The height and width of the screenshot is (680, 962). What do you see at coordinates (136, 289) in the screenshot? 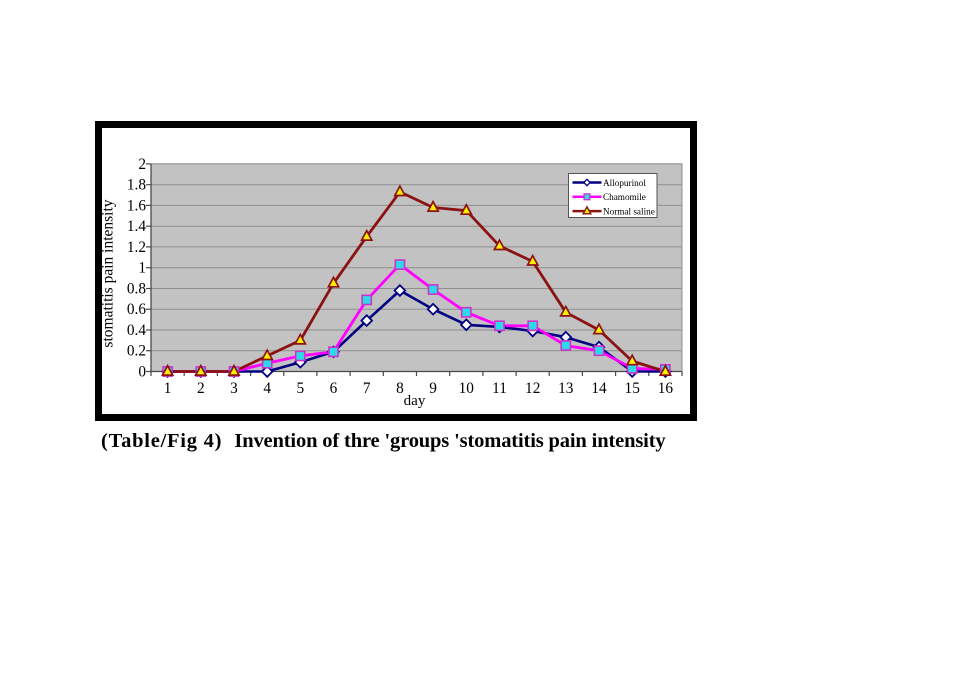
I see `svg-text: 0.8` at bounding box center [136, 289].